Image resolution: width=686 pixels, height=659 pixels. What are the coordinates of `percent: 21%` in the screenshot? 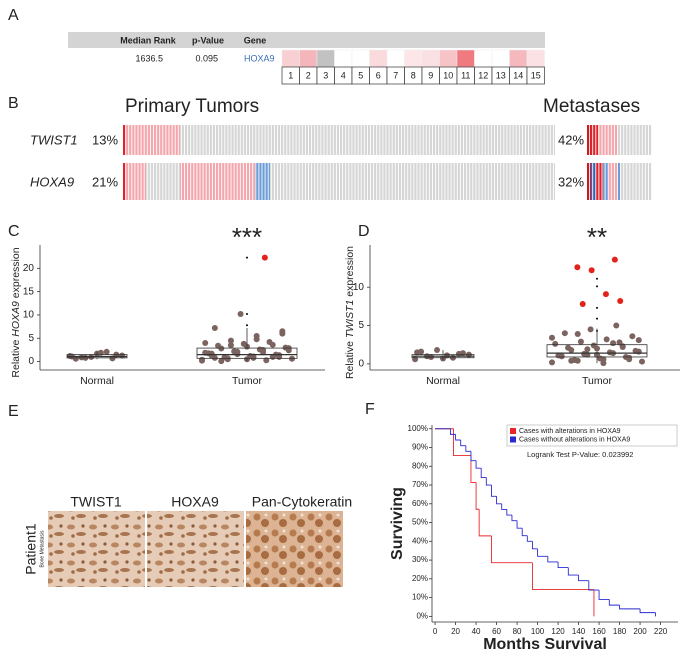 It's located at (105, 181).